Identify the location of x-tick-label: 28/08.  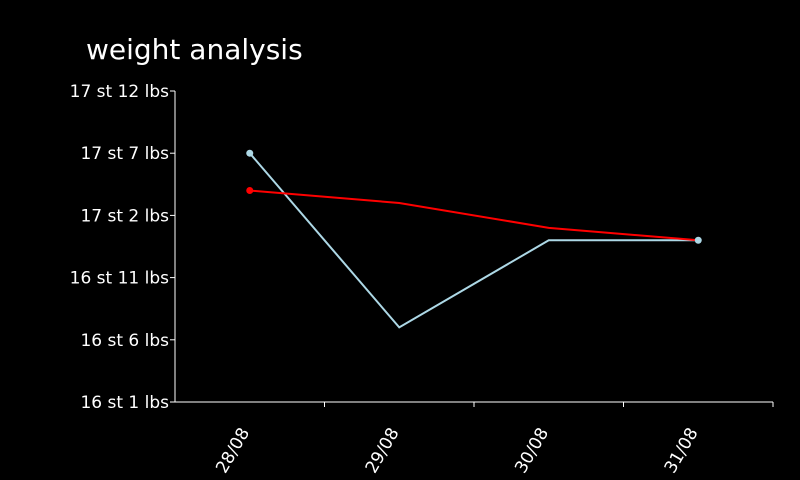
(233, 451).